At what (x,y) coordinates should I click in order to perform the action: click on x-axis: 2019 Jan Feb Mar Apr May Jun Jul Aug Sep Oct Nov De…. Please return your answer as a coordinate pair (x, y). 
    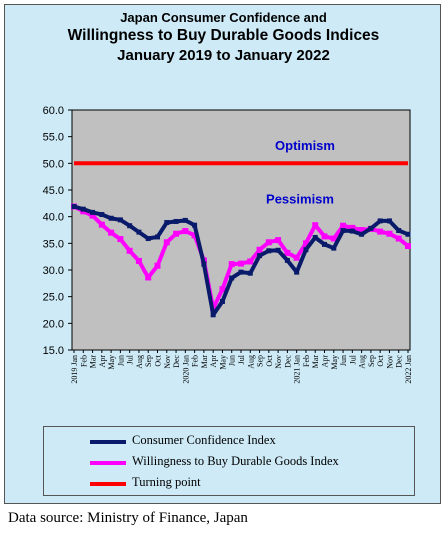
    Looking at the image, I should click on (241, 367).